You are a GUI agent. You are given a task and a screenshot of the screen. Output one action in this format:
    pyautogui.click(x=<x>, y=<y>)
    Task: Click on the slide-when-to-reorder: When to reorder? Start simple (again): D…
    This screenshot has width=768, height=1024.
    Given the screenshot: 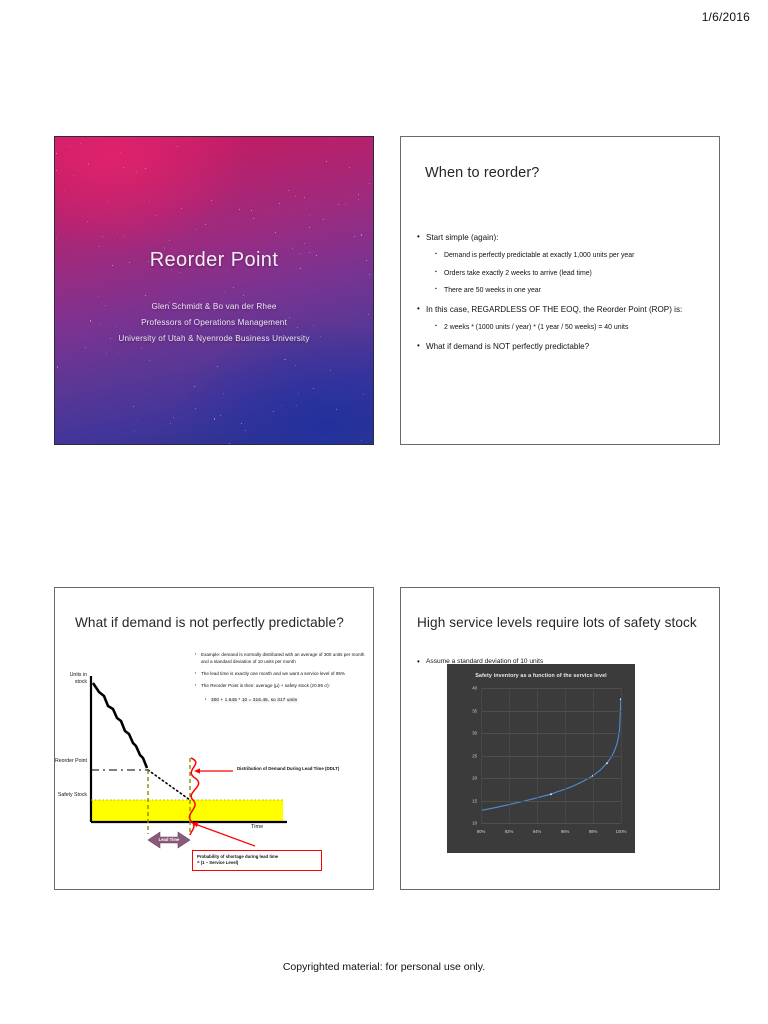 What is the action you would take?
    pyautogui.click(x=560, y=290)
    